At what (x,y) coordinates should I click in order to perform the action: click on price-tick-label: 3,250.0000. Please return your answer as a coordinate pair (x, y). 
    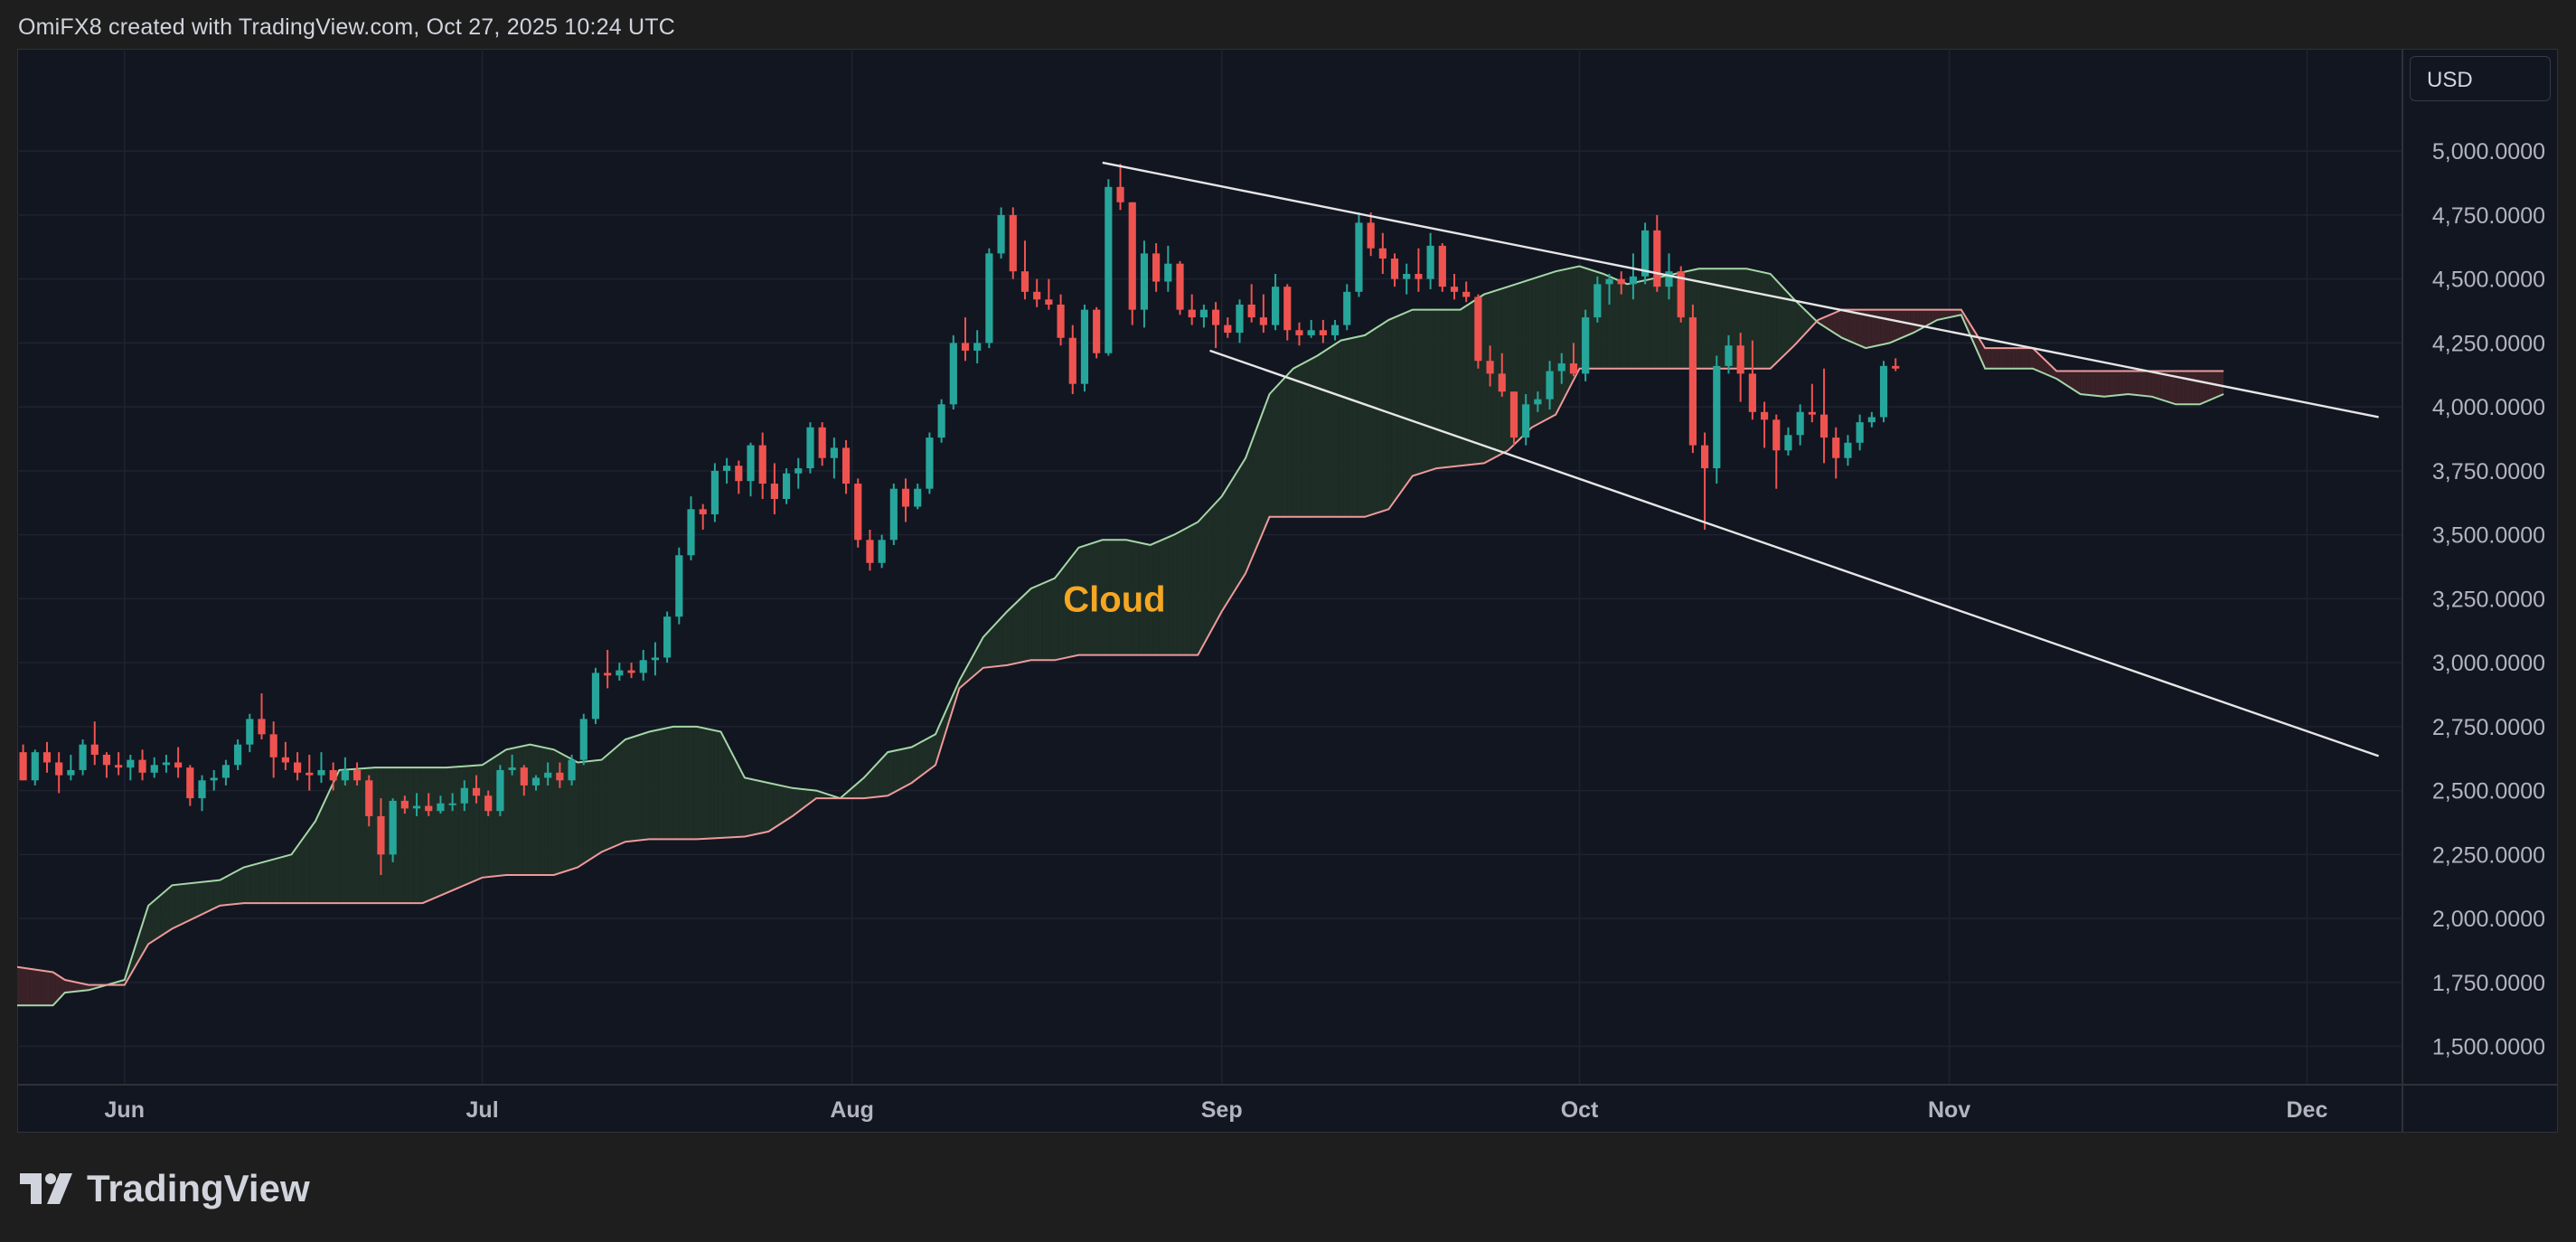
    Looking at the image, I should click on (2489, 599).